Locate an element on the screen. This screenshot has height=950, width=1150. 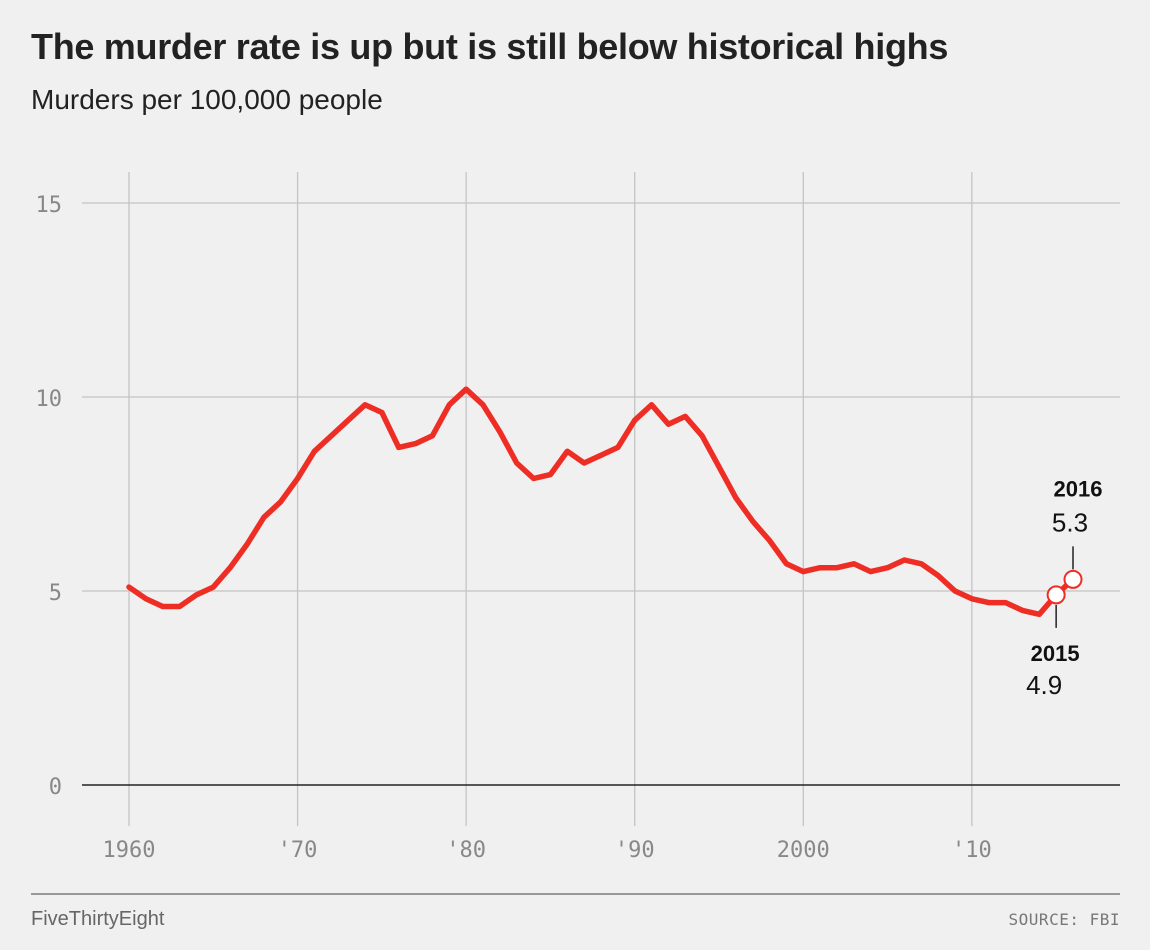
footer-divider is located at coordinates (575, 894).